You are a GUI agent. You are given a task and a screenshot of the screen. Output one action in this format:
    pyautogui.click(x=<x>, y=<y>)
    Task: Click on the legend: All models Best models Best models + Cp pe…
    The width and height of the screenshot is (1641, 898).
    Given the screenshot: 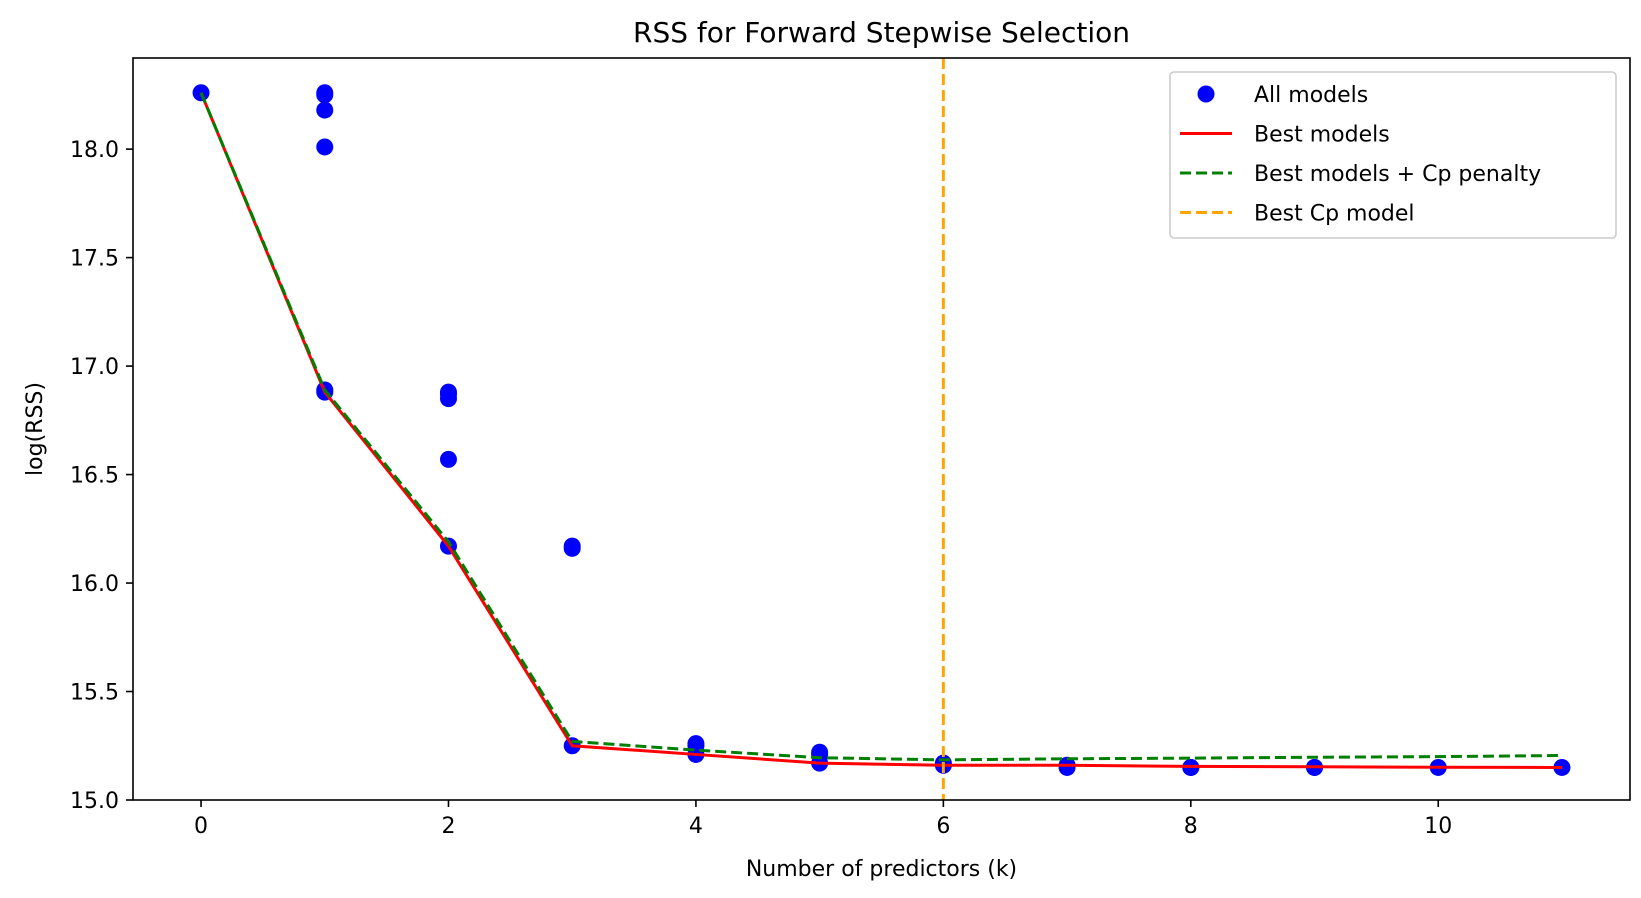 What is the action you would take?
    pyautogui.click(x=1393, y=155)
    